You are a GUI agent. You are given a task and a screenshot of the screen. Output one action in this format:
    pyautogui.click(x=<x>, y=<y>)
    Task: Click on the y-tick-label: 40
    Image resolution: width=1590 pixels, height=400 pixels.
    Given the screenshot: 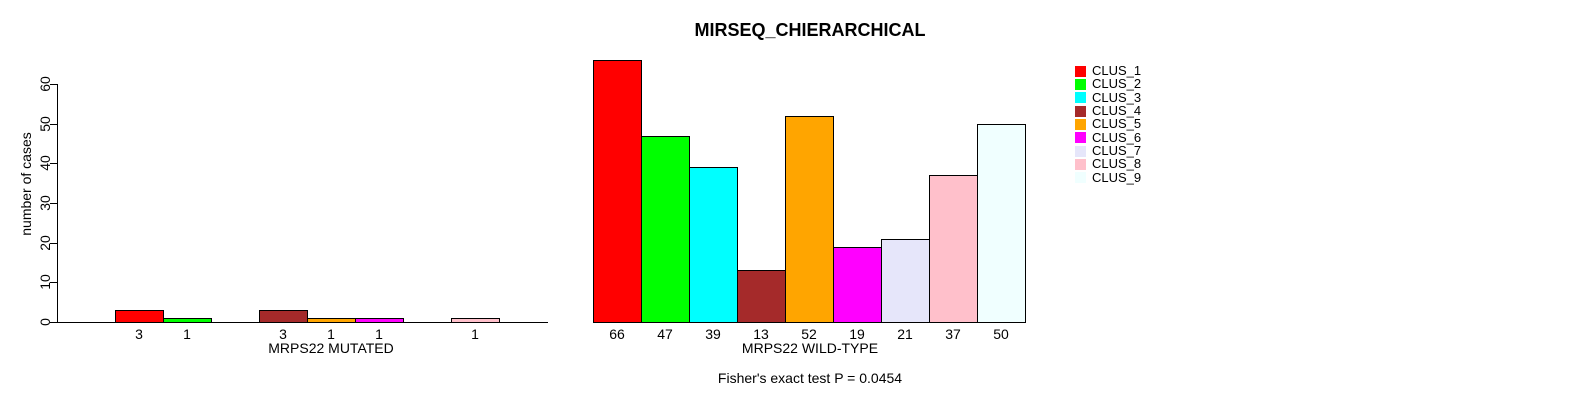 What is the action you would take?
    pyautogui.click(x=45, y=163)
    